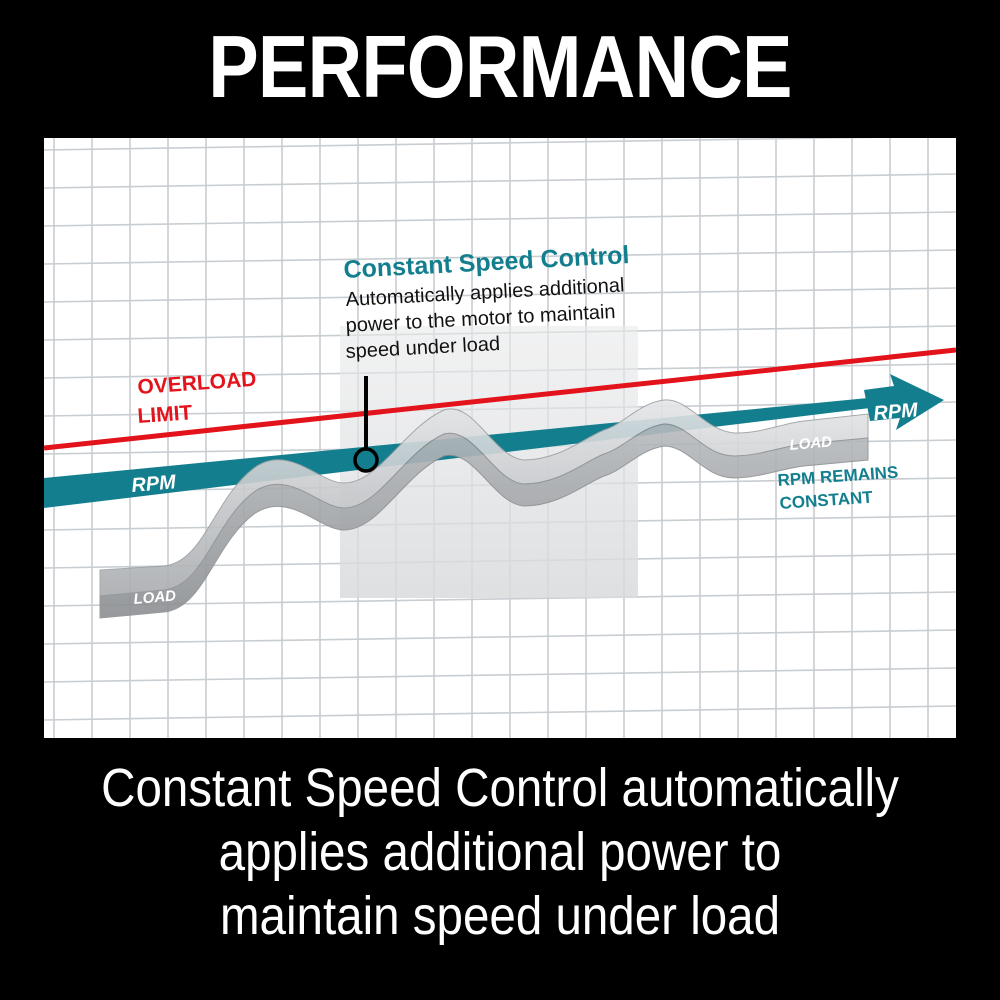 This screenshot has width=1000, height=1000. I want to click on overload-limit-line, so click(500, 399).